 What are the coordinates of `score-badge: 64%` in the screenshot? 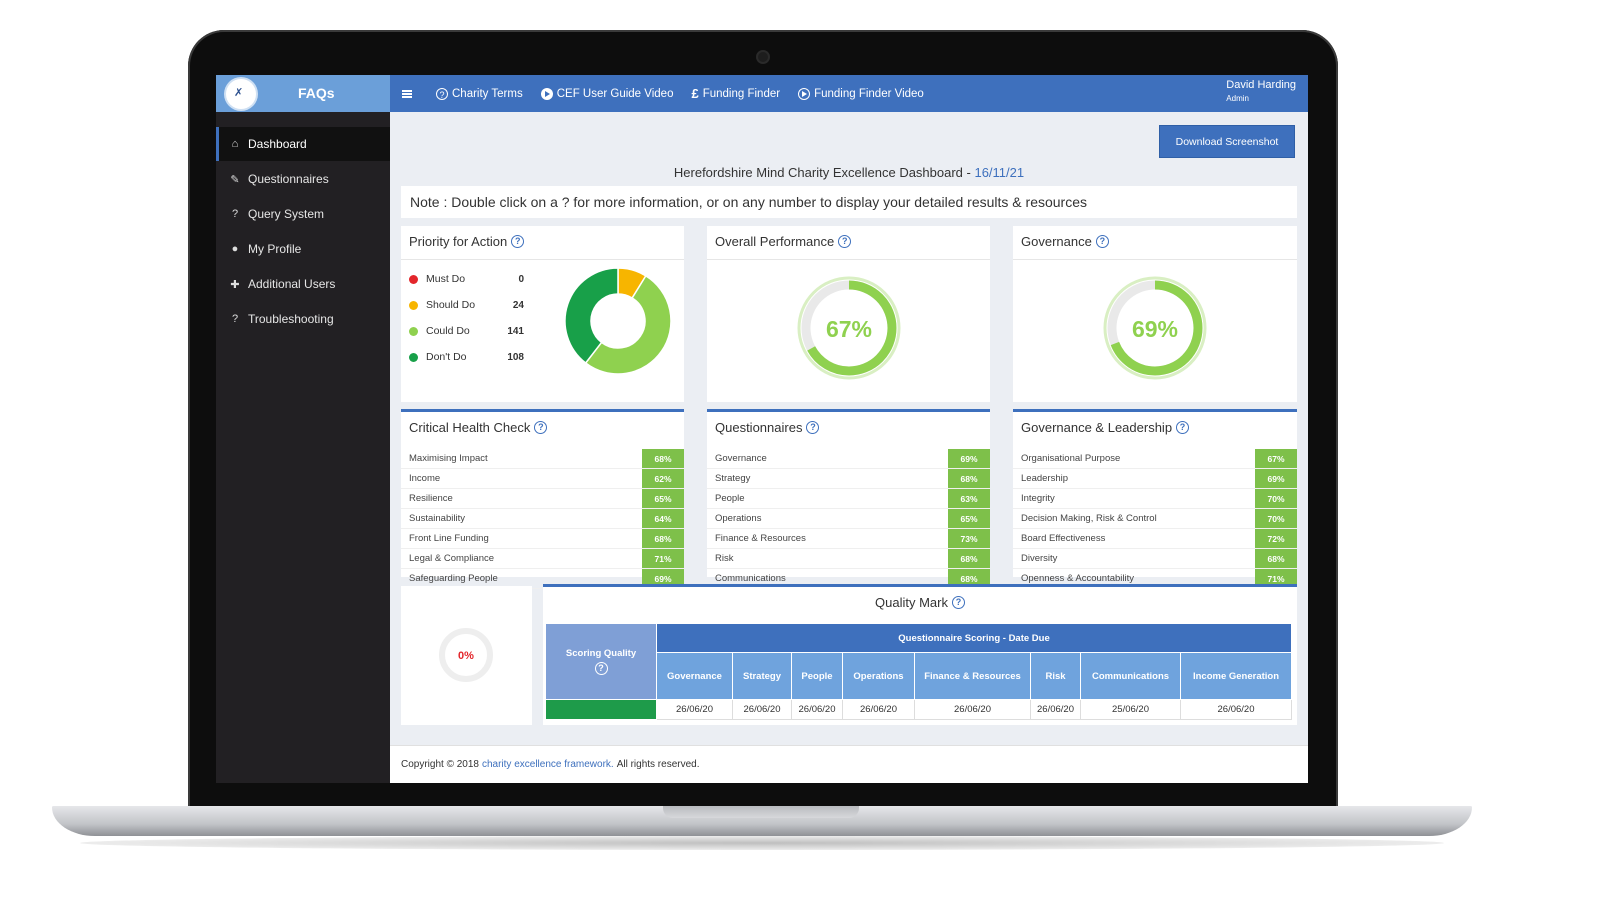 It's located at (663, 518).